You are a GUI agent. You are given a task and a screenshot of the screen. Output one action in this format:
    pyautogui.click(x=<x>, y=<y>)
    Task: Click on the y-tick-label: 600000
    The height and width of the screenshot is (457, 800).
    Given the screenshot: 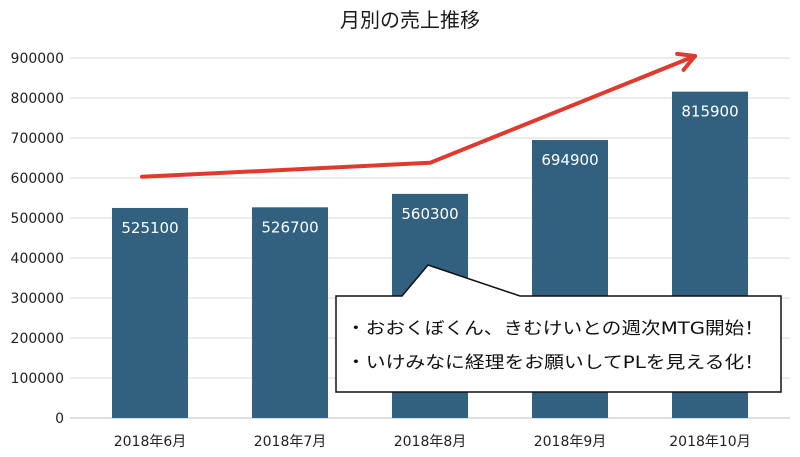 What is the action you would take?
    pyautogui.click(x=37, y=179)
    